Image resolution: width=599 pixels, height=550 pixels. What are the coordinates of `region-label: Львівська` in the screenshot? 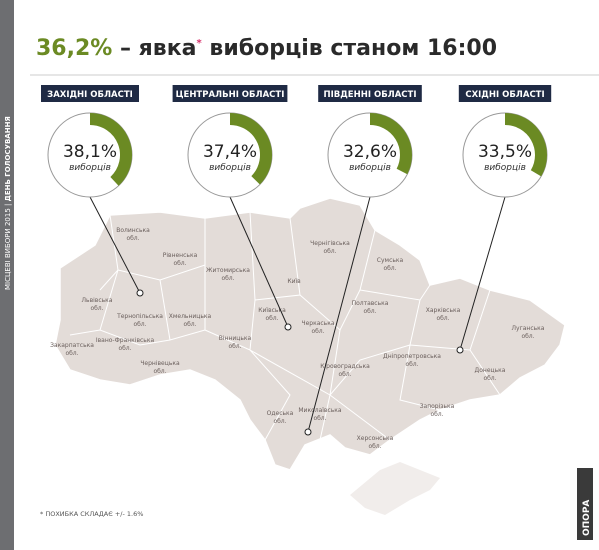 It's located at (97, 300).